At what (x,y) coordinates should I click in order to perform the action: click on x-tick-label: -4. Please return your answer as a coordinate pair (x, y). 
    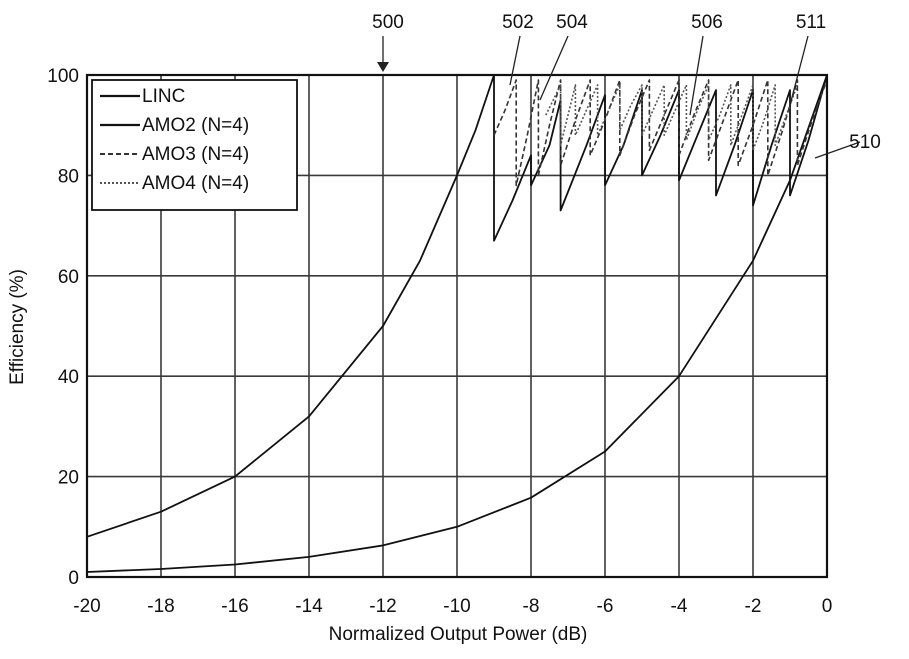
    Looking at the image, I should click on (679, 606).